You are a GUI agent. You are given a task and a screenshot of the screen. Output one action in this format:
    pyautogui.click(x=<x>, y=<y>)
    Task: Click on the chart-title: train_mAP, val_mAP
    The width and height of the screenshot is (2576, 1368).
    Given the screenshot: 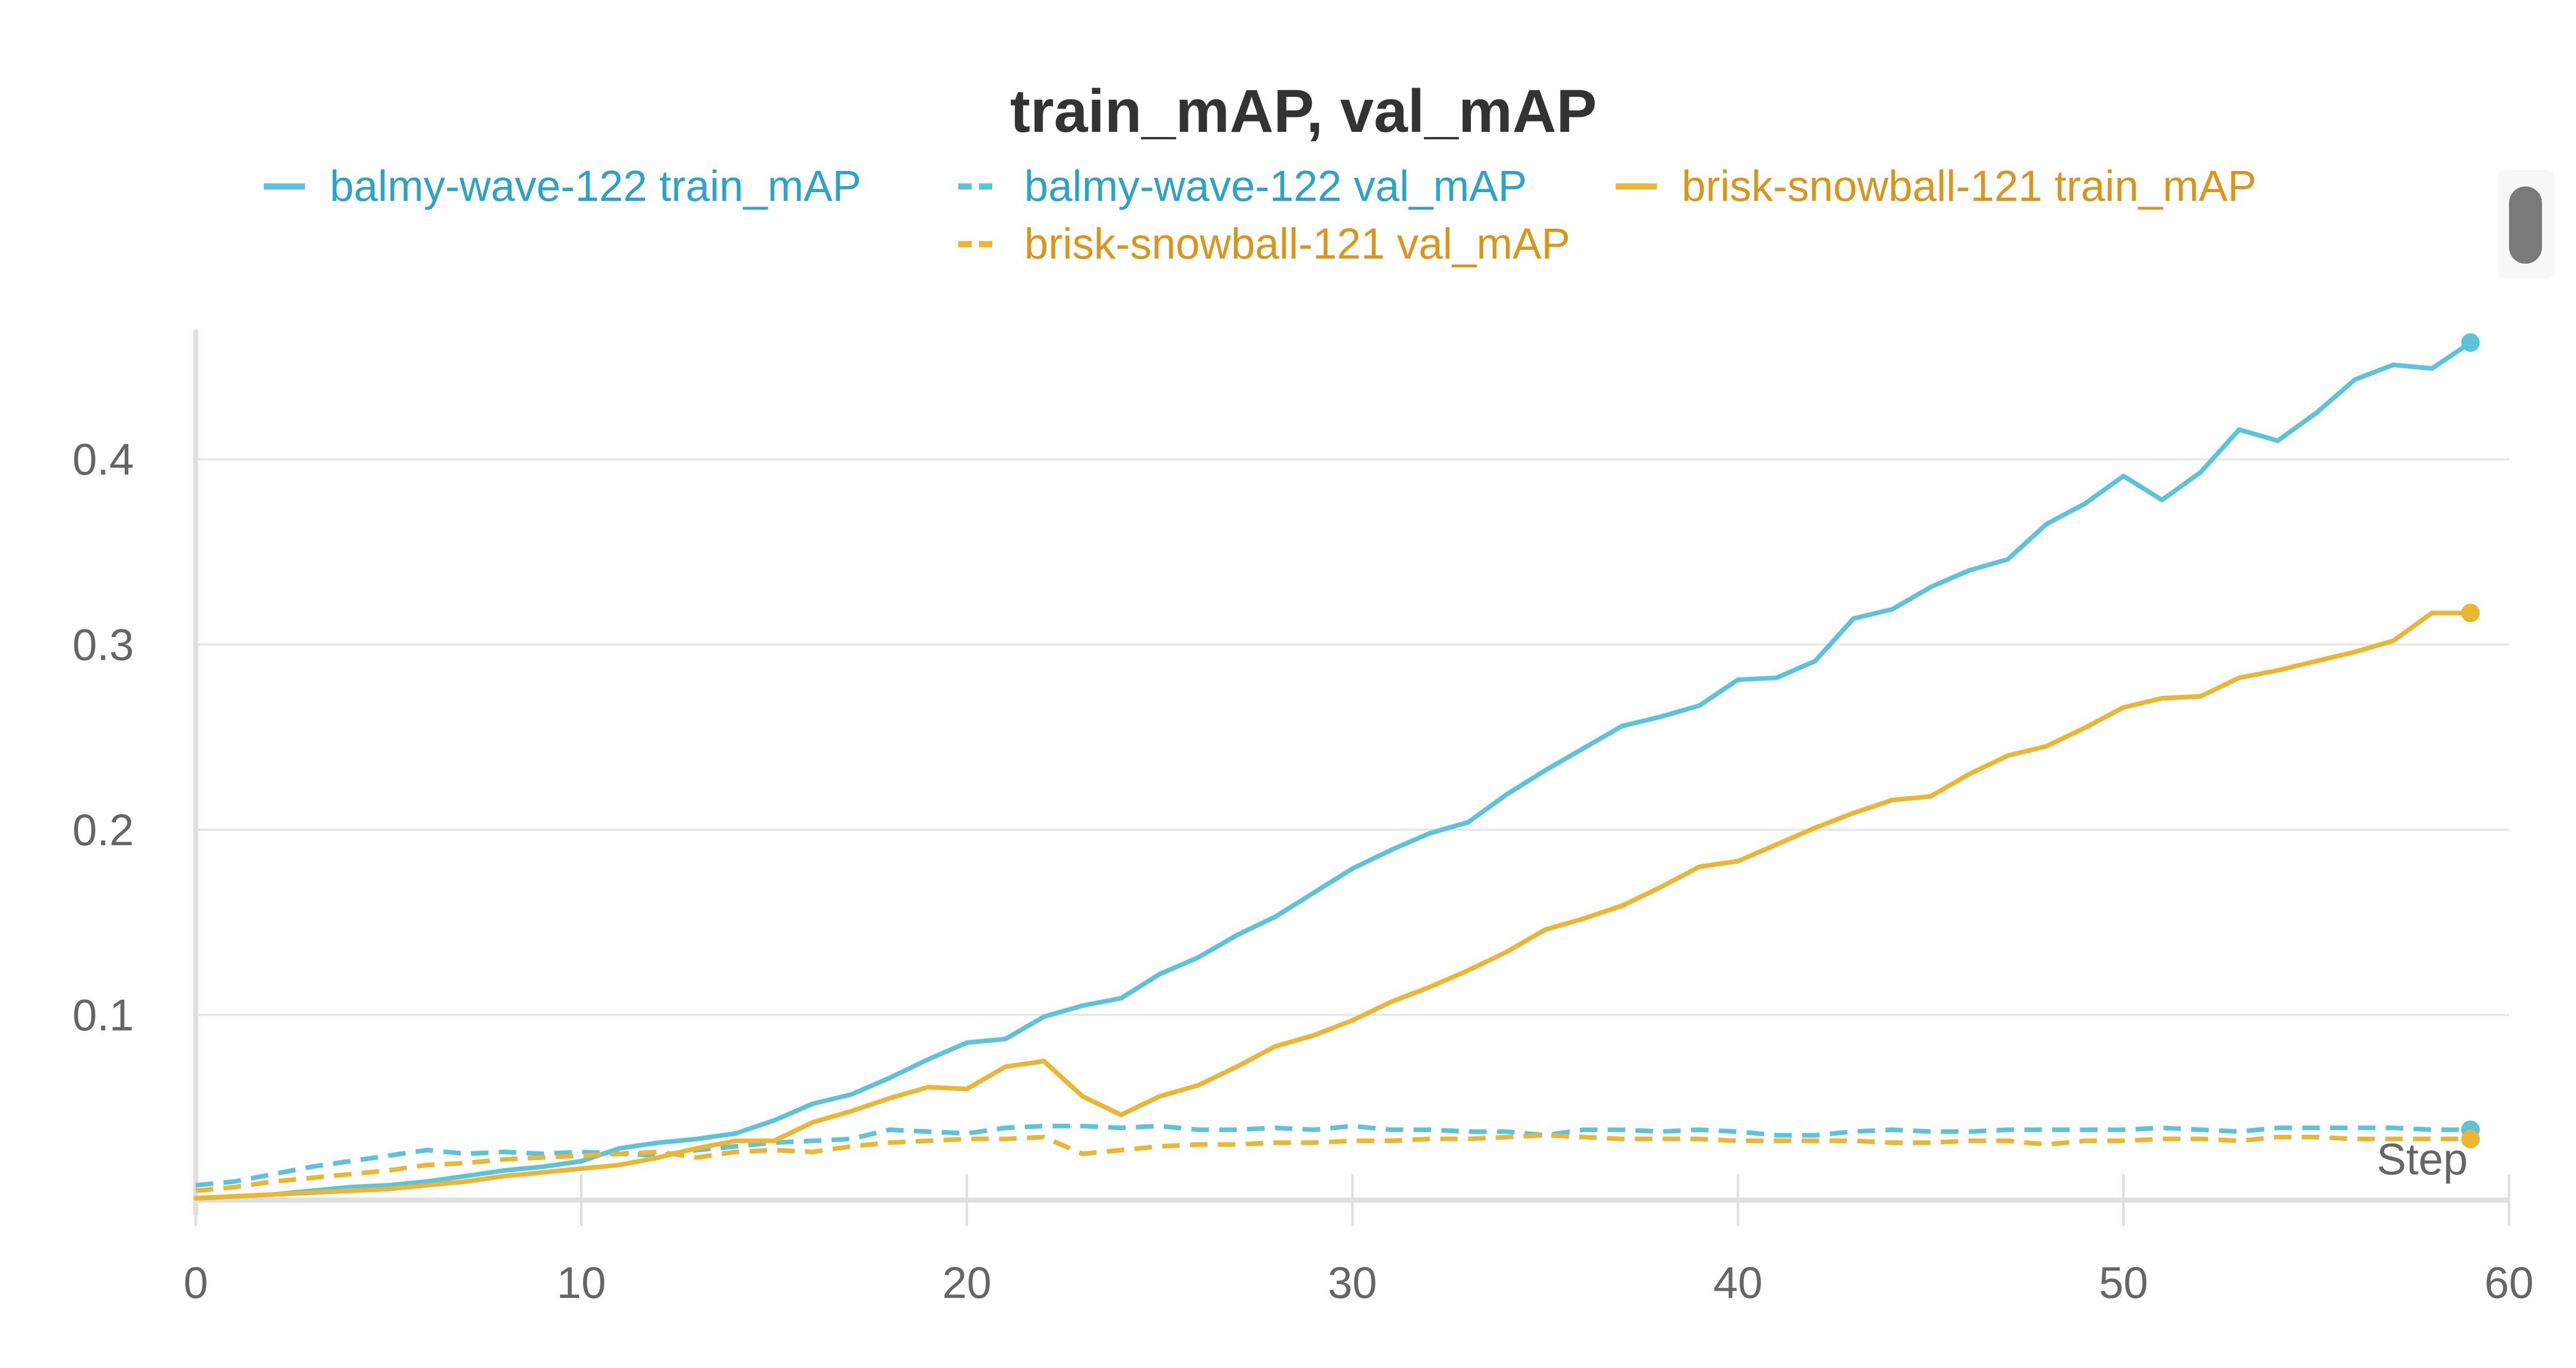 What is the action you would take?
    pyautogui.click(x=1303, y=111)
    